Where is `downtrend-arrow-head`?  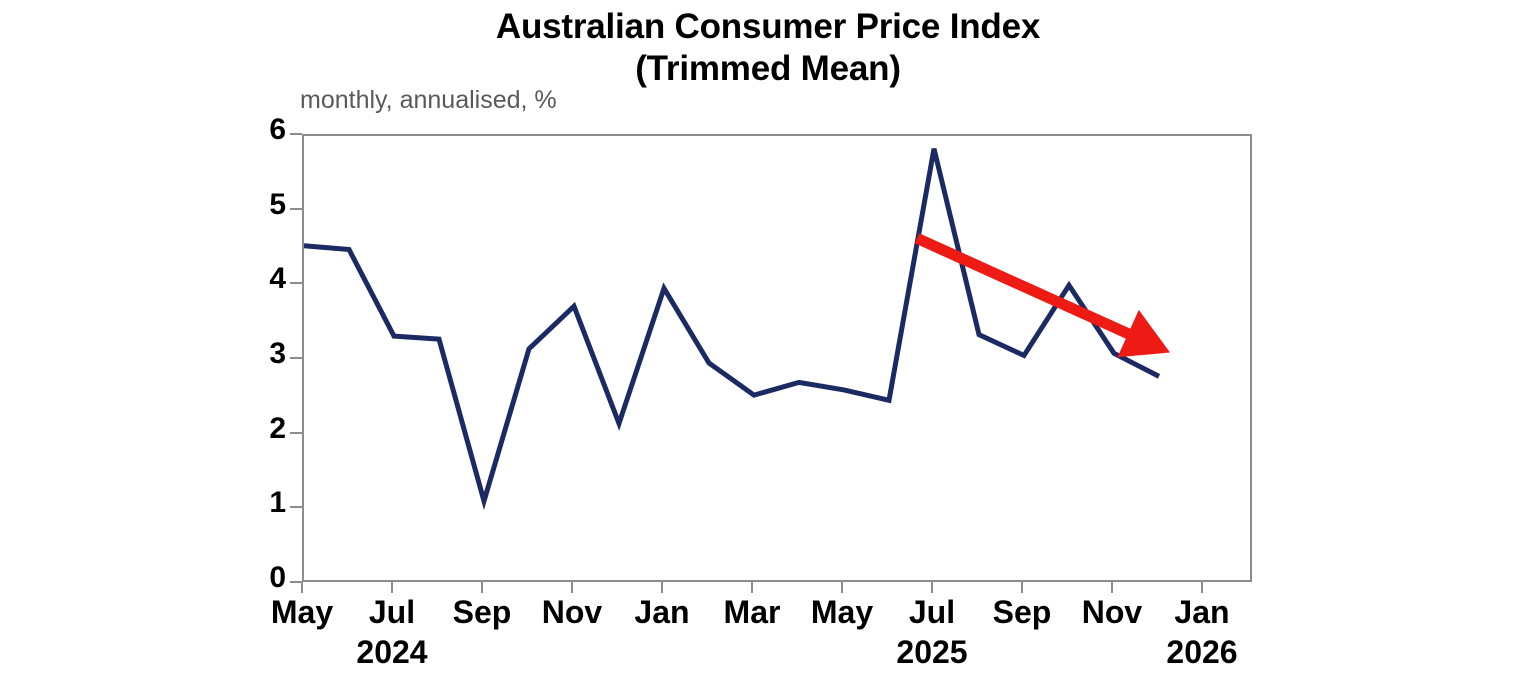 downtrend-arrow-head is located at coordinates (1143, 333).